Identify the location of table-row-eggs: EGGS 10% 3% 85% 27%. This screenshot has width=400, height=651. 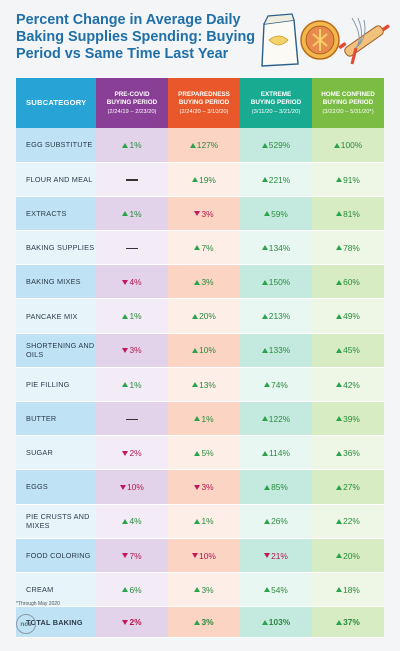
(200, 487).